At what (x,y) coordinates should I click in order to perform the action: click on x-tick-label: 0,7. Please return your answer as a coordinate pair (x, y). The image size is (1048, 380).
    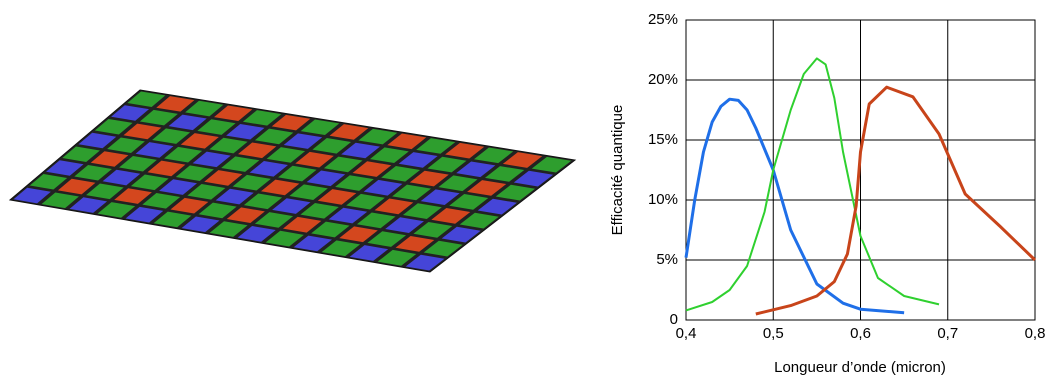
    Looking at the image, I should click on (947, 333).